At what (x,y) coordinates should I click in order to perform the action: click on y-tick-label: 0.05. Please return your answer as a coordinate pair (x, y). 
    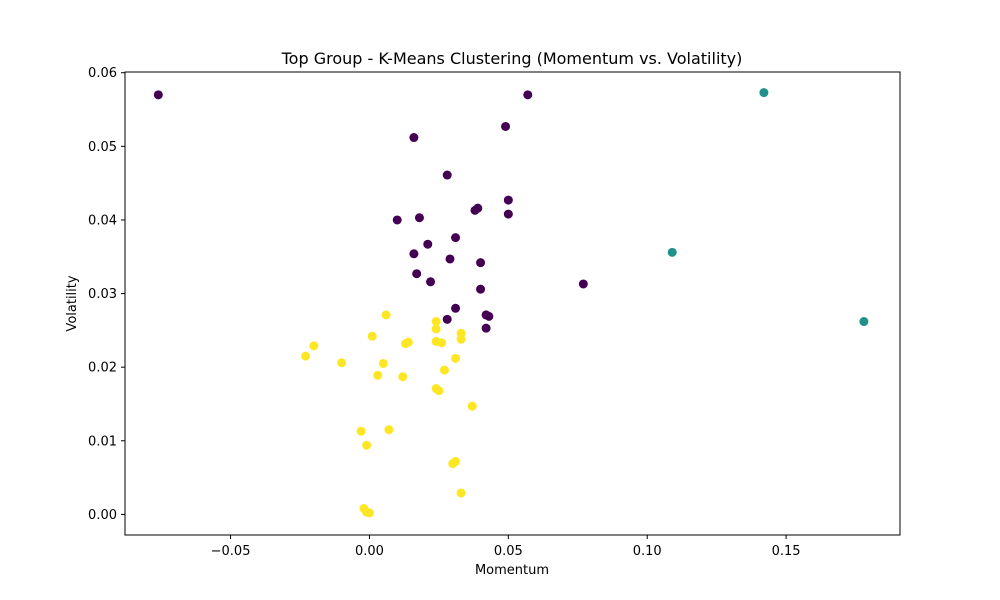
    Looking at the image, I should click on (102, 147).